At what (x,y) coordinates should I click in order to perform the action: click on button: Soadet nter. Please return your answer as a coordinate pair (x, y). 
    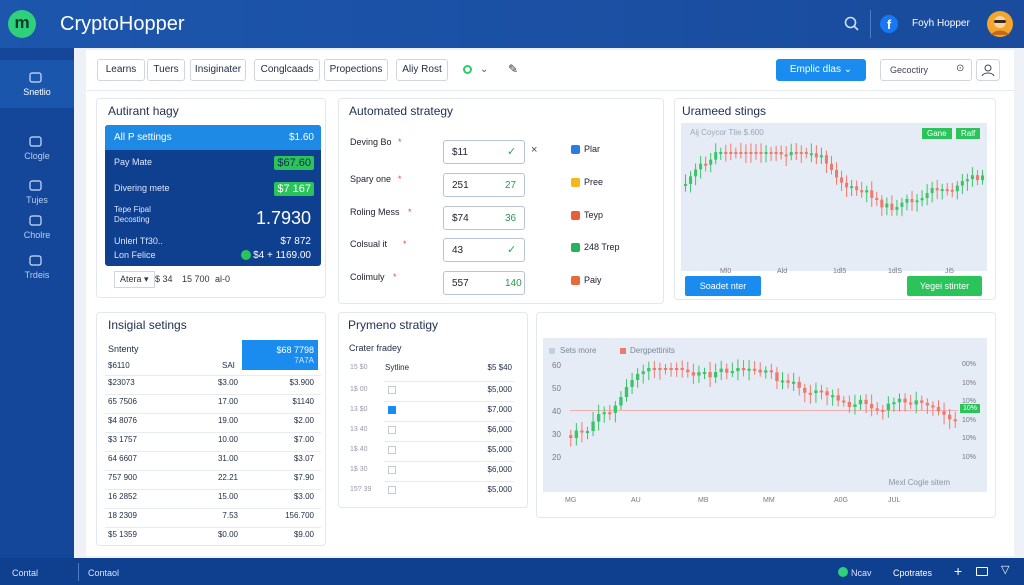
    Looking at the image, I should click on (723, 286).